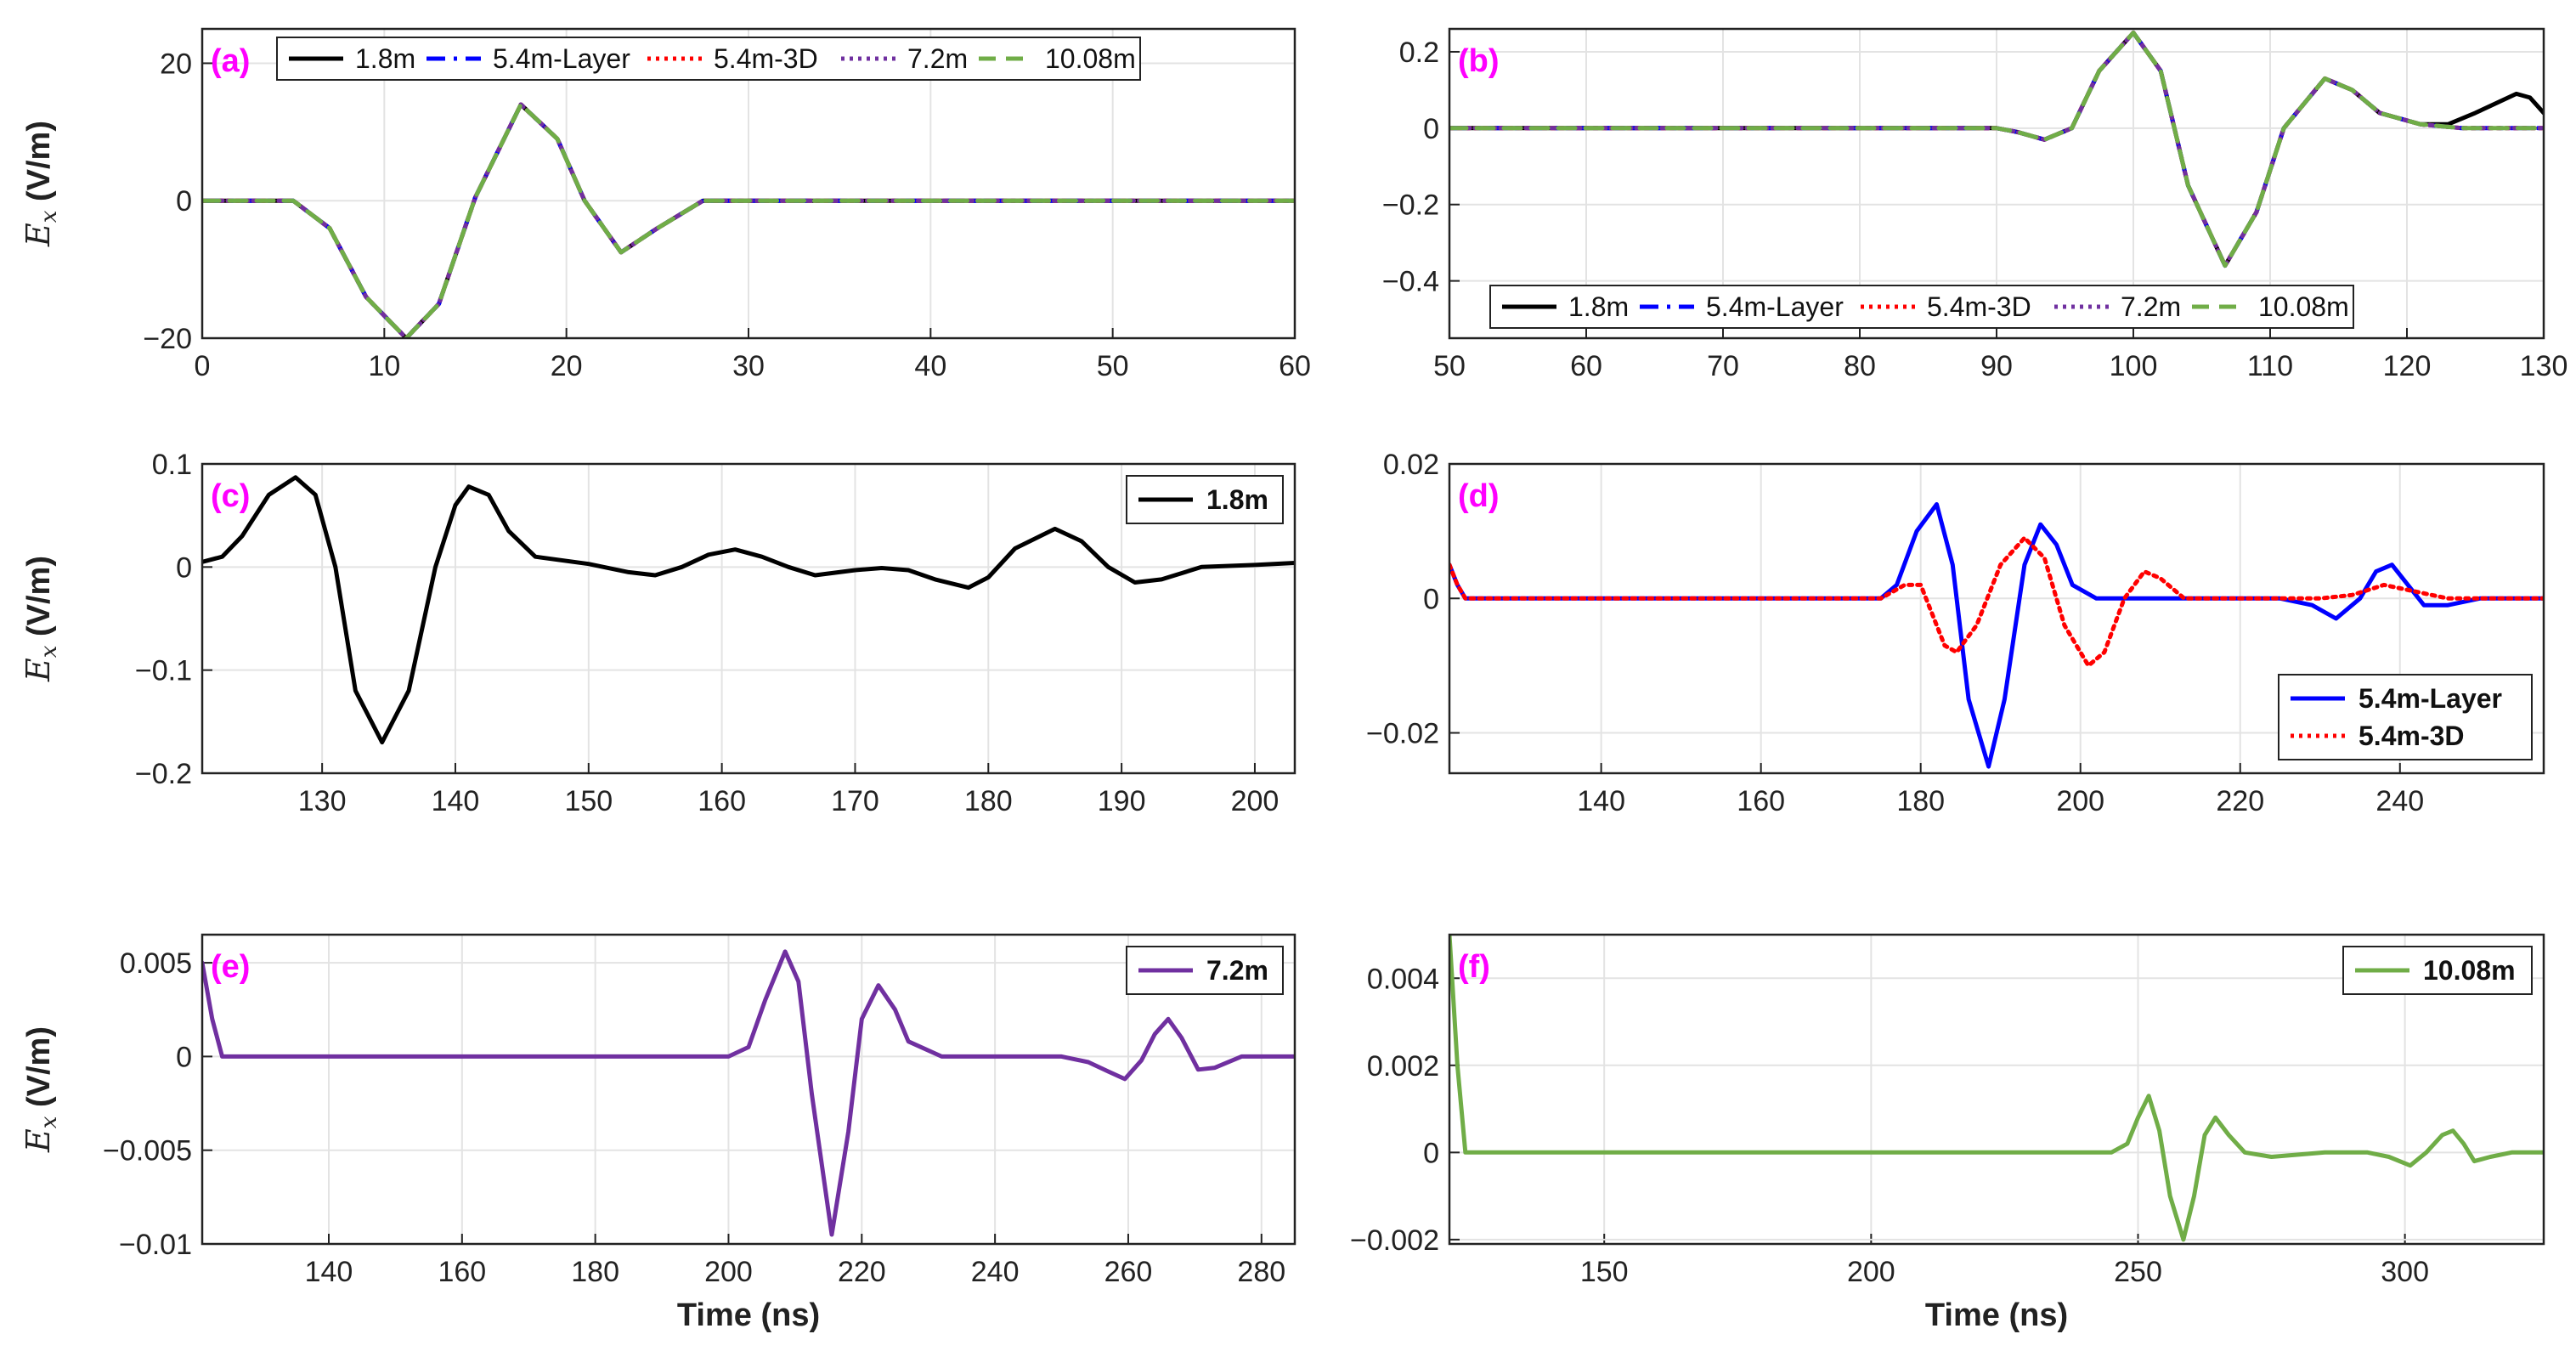 The width and height of the screenshot is (2576, 1368). Describe the element at coordinates (930, 366) in the screenshot. I see `x-tick-label: 40` at that location.